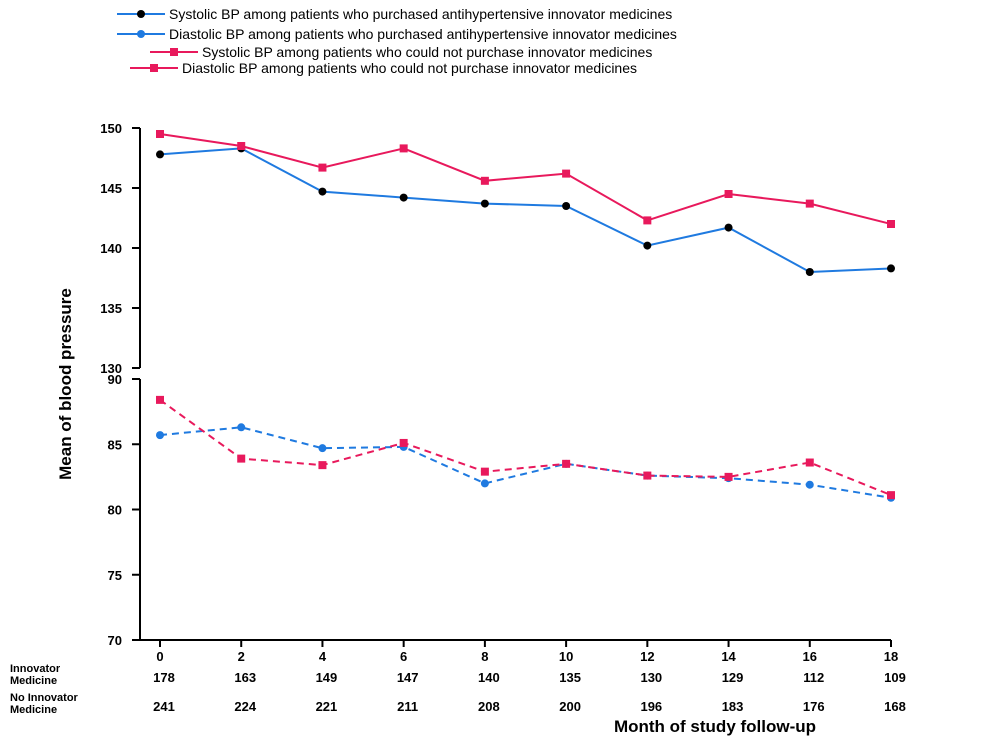  Describe the element at coordinates (111, 128) in the screenshot. I see `upper-y-tick-label: 150` at that location.